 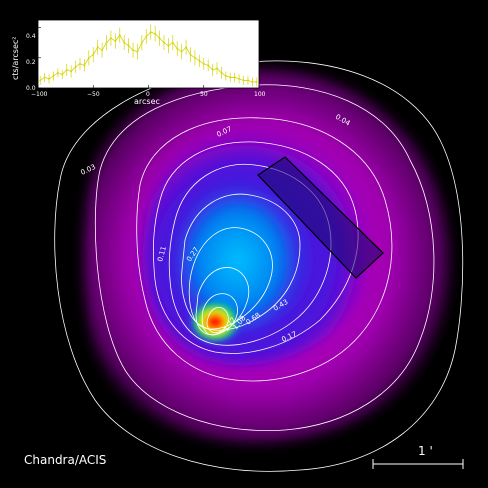 What do you see at coordinates (418, 464) in the screenshot?
I see `scale-bar` at bounding box center [418, 464].